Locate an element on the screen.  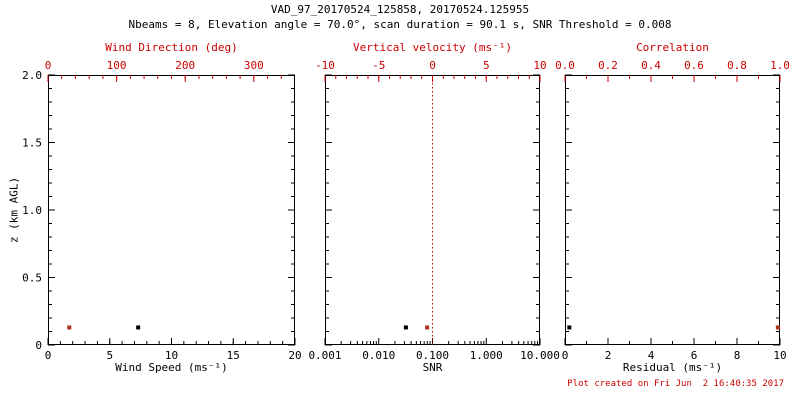
x-tick-label: 4 is located at coordinates (651, 355).